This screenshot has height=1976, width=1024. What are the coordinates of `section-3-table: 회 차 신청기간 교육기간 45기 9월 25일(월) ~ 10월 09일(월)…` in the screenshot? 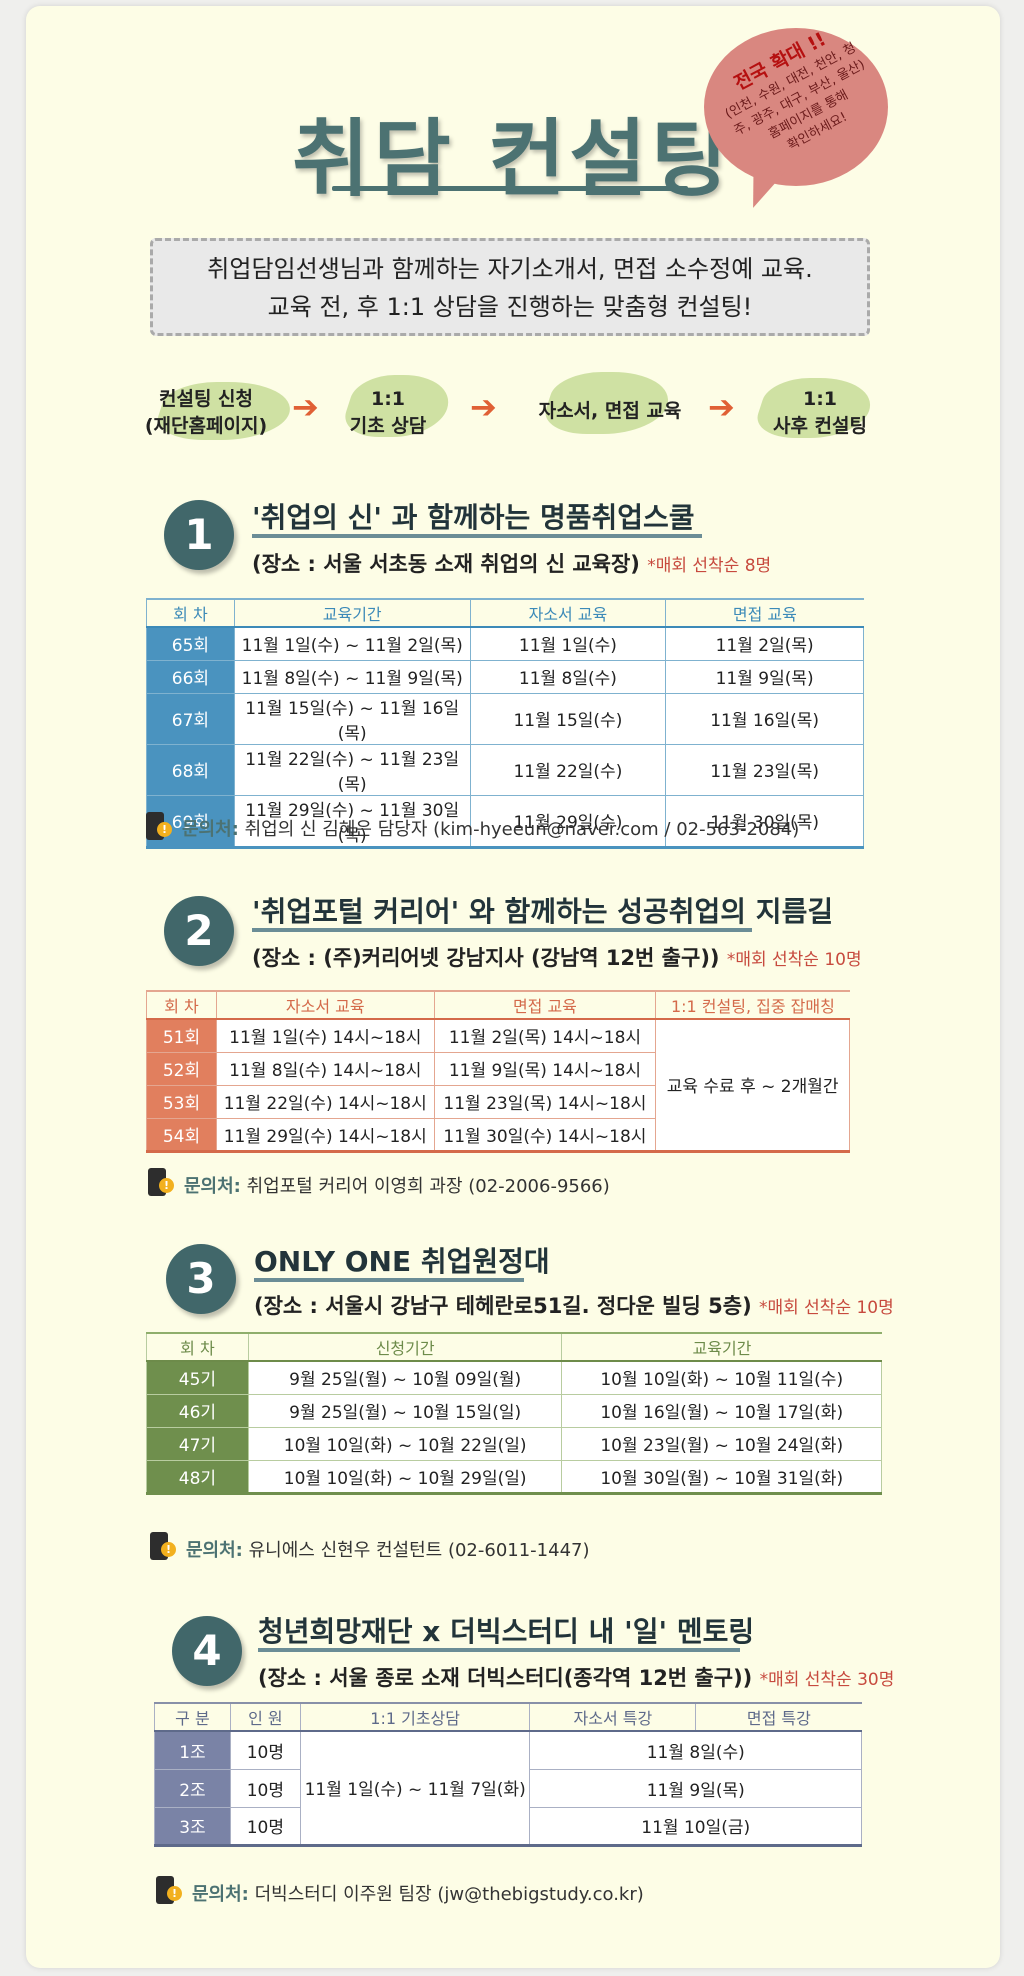 It's located at (514, 1413).